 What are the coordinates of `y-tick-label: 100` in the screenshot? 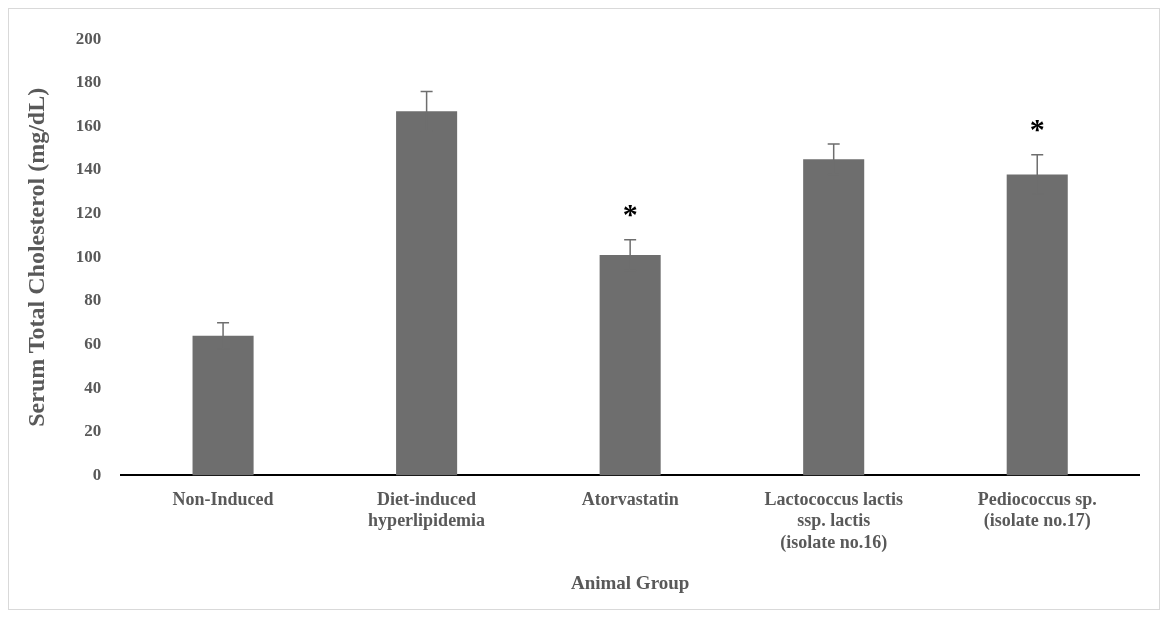 It's located at (88, 256).